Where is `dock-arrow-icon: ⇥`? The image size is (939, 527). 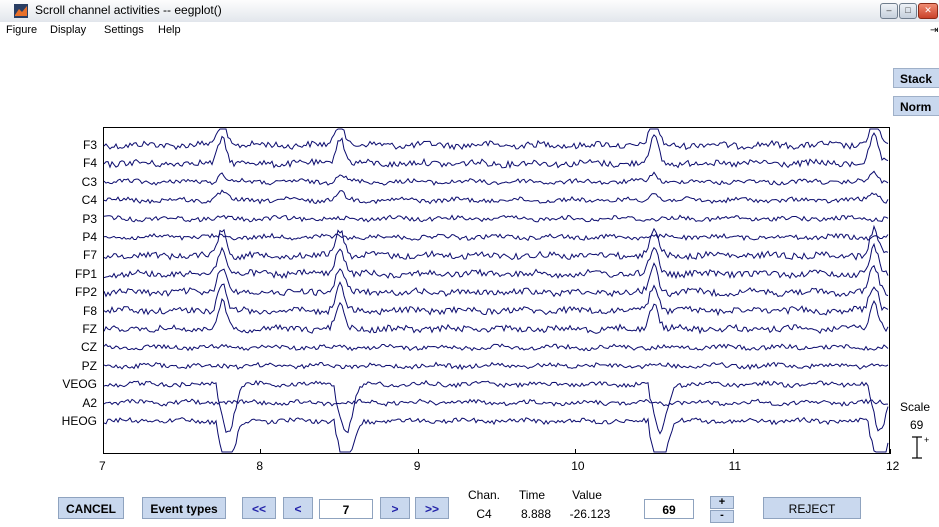
dock-arrow-icon: ⇥ is located at coordinates (934, 30).